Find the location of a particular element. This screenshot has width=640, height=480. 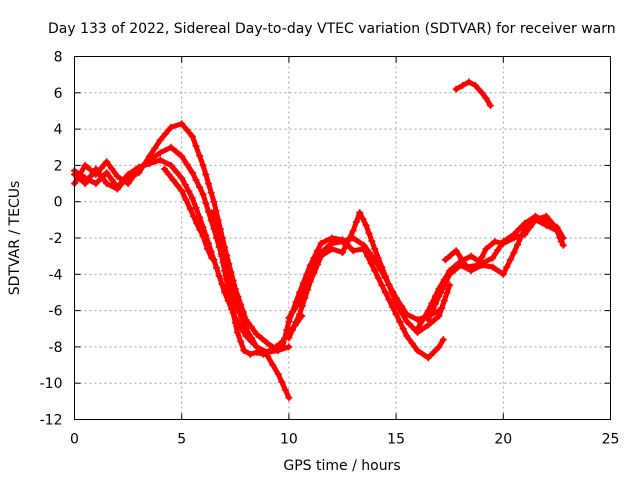

y-tick-label: -4 is located at coordinates (56, 275).